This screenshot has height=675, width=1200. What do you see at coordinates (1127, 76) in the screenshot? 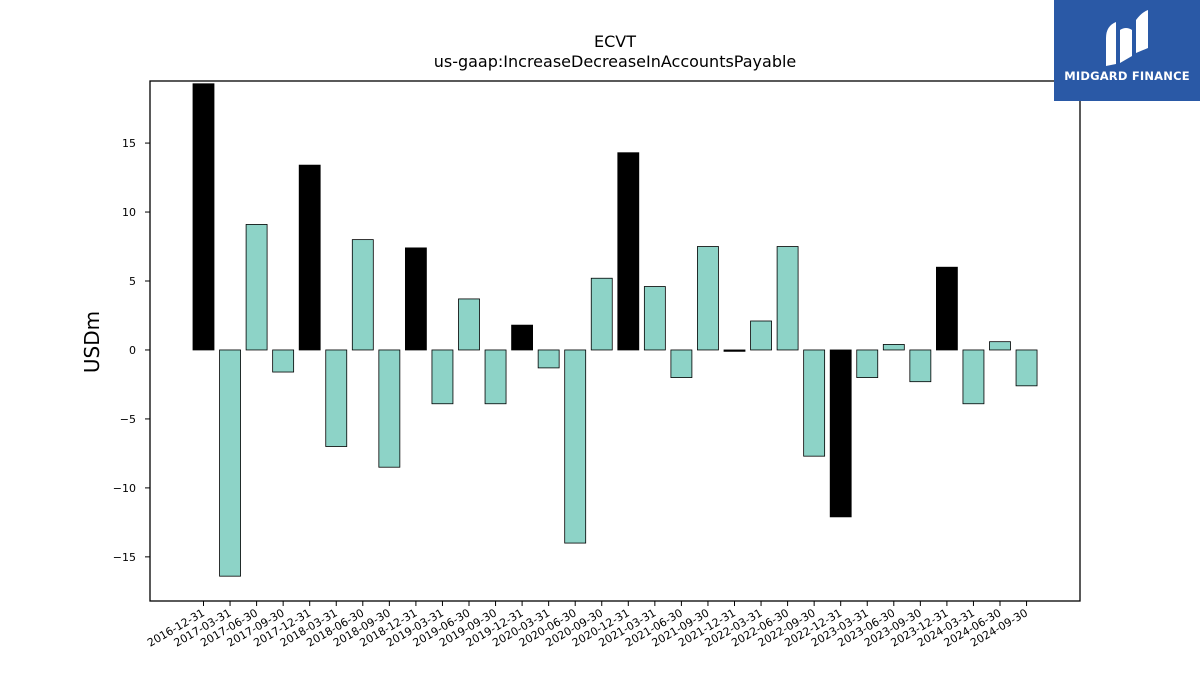
I see `logo-text: MIDGARD FINANCE` at bounding box center [1127, 76].